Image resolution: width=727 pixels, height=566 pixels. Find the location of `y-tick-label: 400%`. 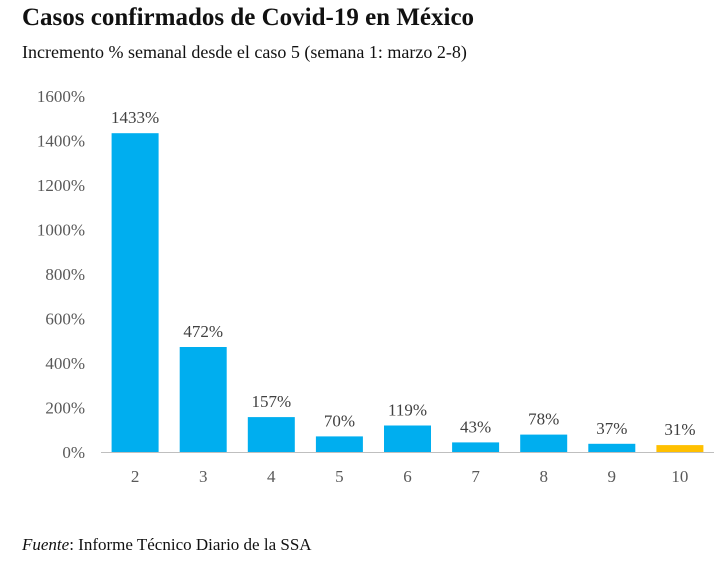

y-tick-label: 400% is located at coordinates (65, 363).